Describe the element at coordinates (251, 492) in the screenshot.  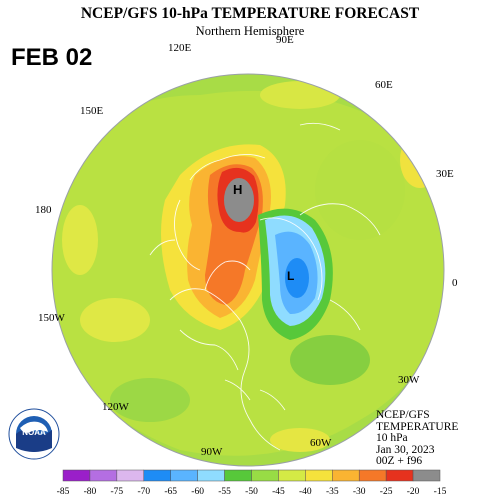
I see `colorbar-tick-label: -50` at that location.